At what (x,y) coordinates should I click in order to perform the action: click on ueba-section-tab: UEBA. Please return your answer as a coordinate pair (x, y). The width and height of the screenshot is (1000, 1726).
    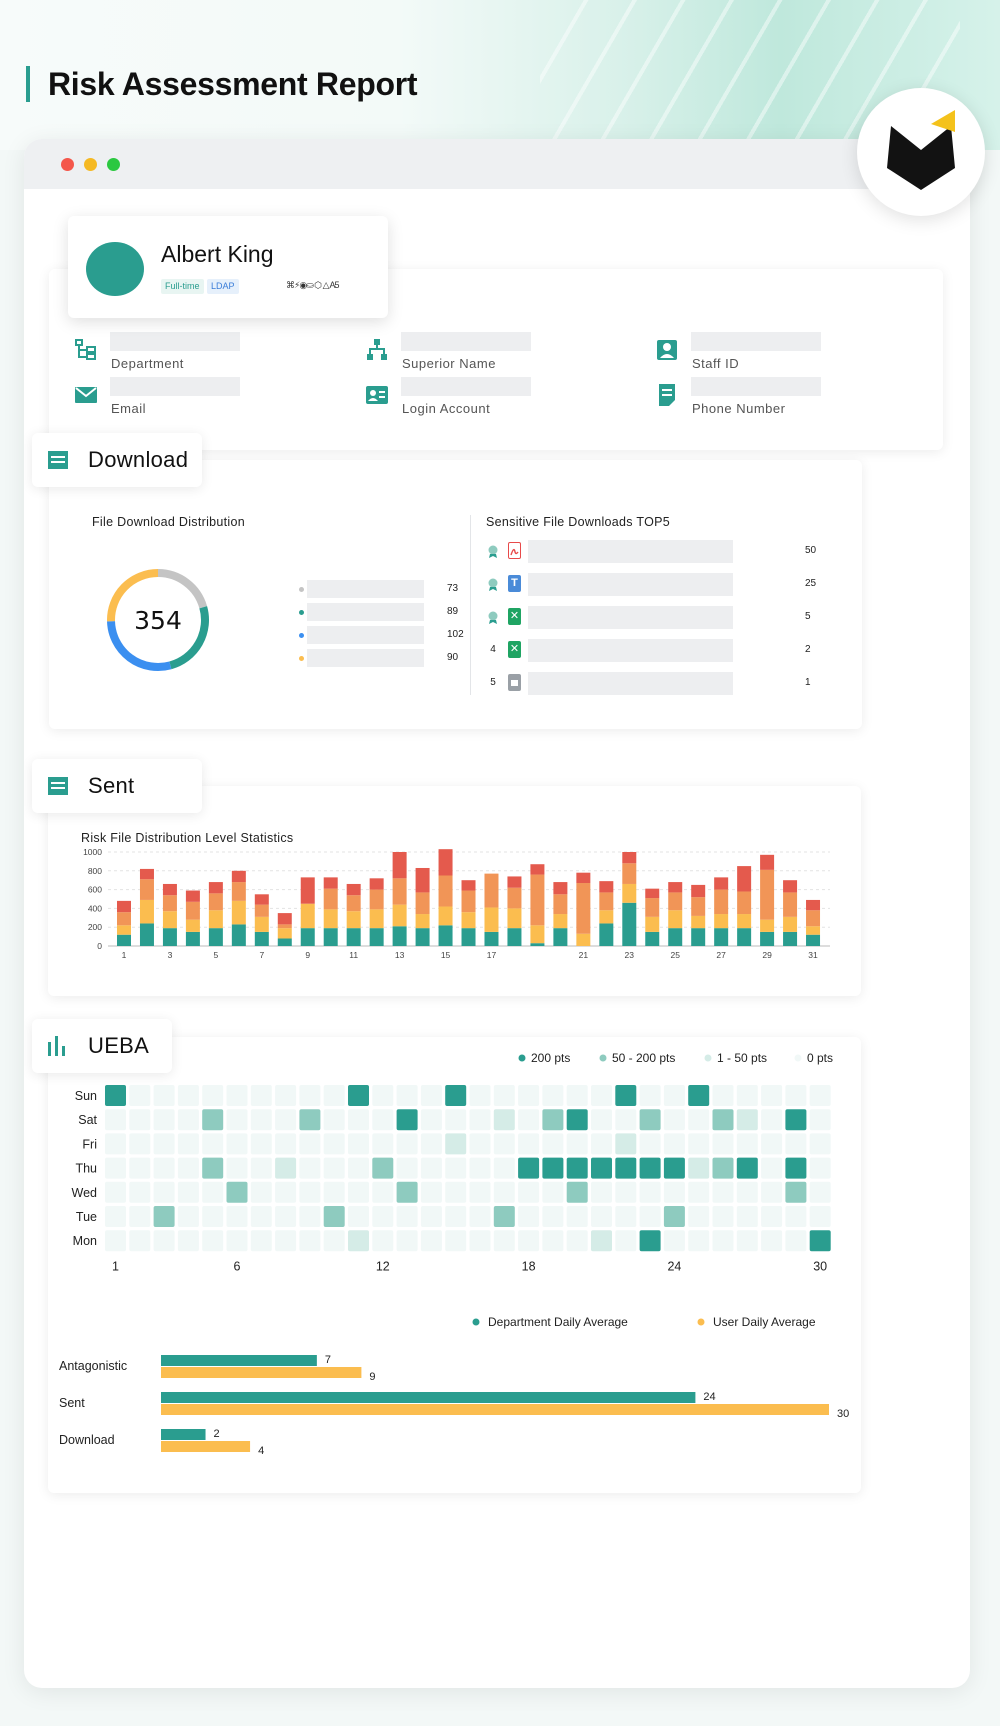
    Looking at the image, I should click on (102, 1046).